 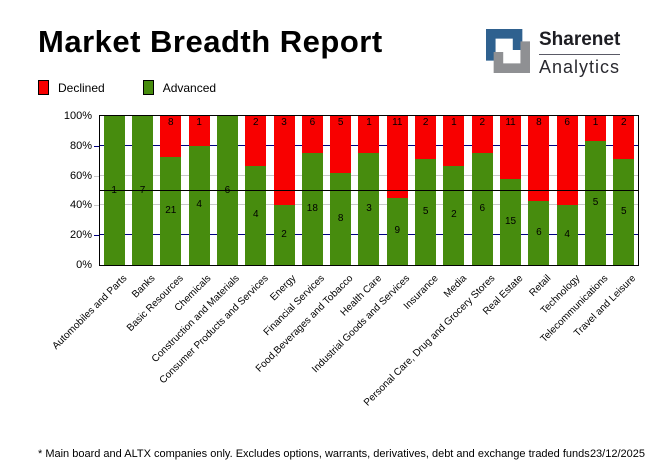 I want to click on declined-swatch-icon, so click(x=43, y=87).